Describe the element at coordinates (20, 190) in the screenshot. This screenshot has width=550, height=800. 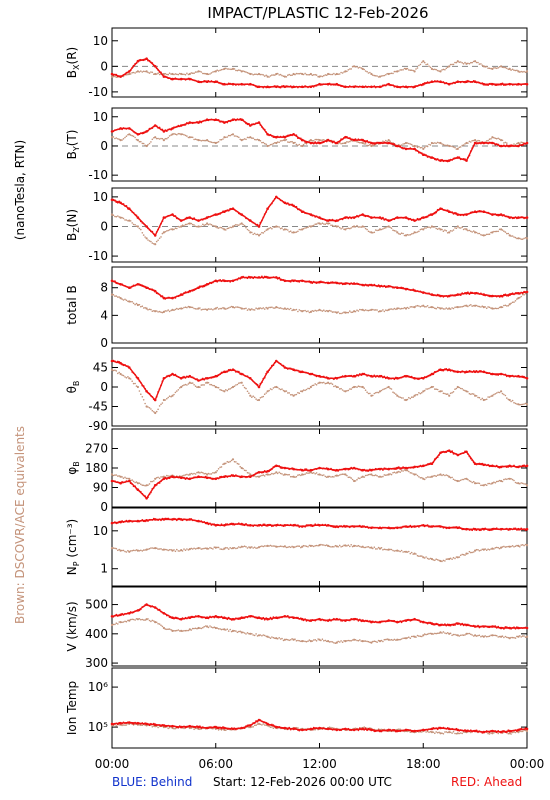
I see `left-label-units: (nanoTesla, RTN)` at that location.